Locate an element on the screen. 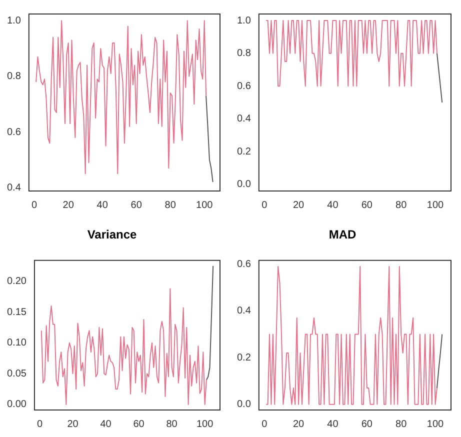  y-tick-label: 0.10 is located at coordinates (16, 343).